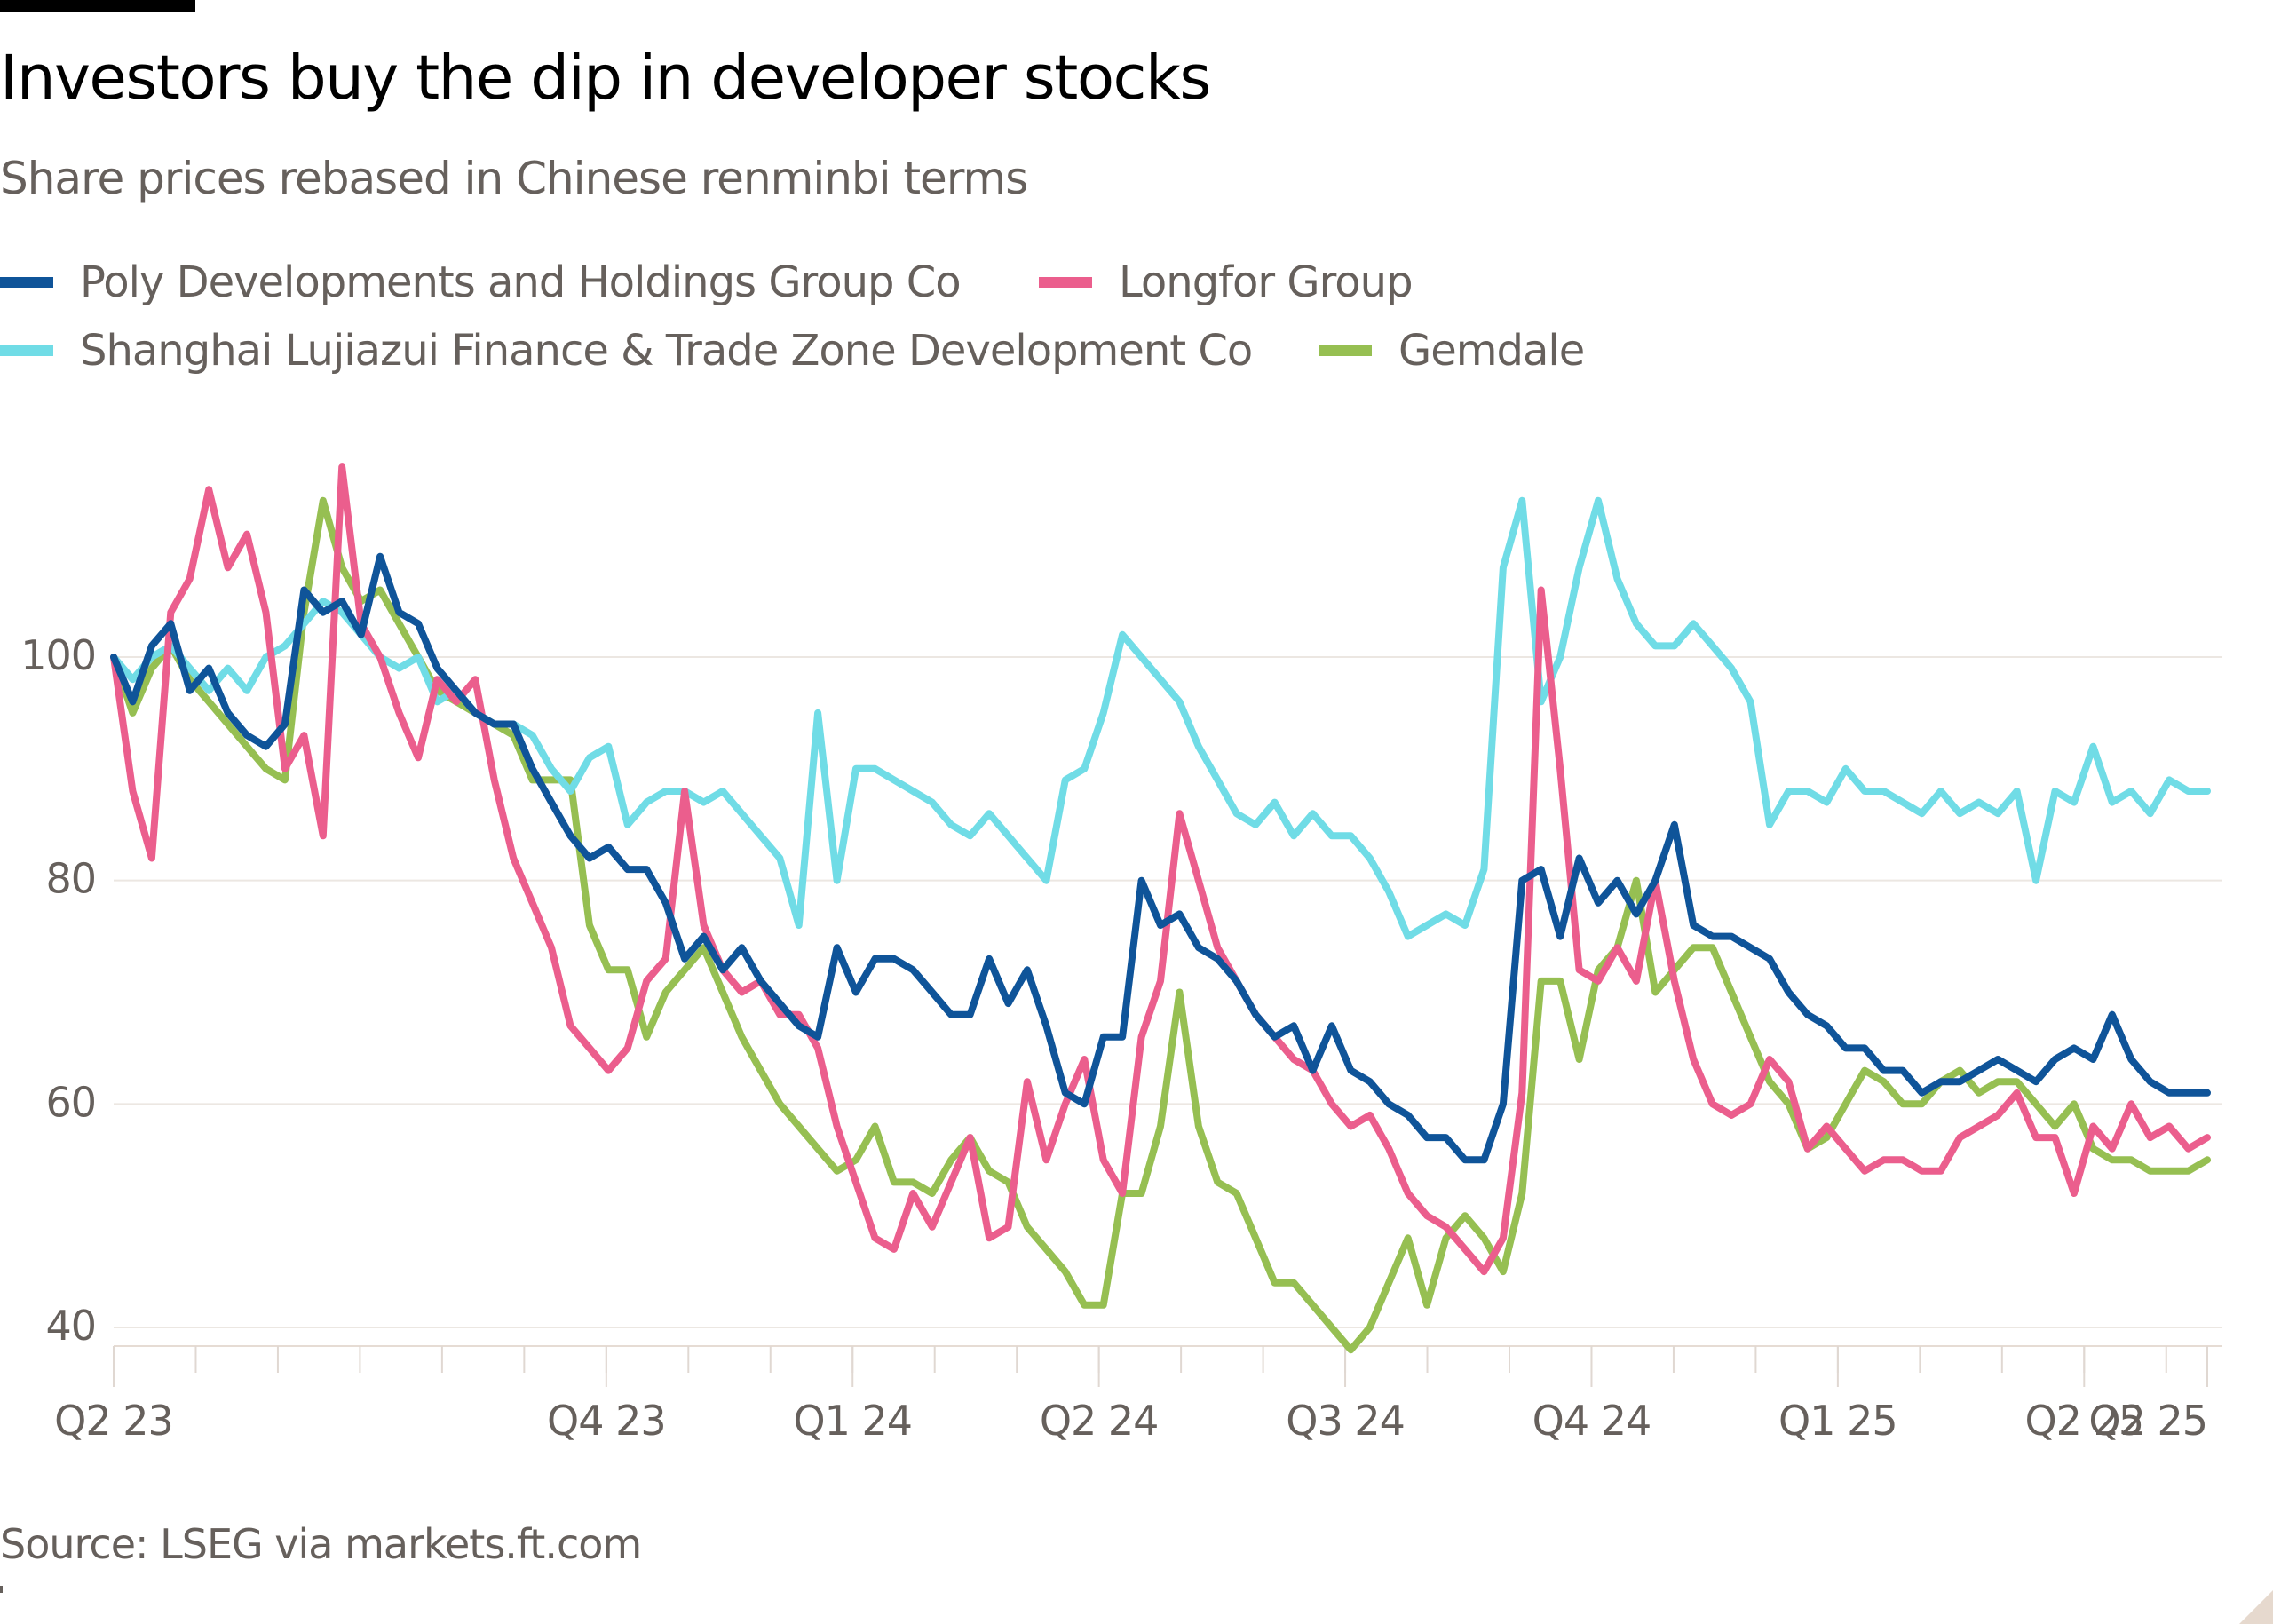 This screenshot has height=1624, width=2273. Describe the element at coordinates (2256, 1607) in the screenshot. I see `corner-fold` at that location.